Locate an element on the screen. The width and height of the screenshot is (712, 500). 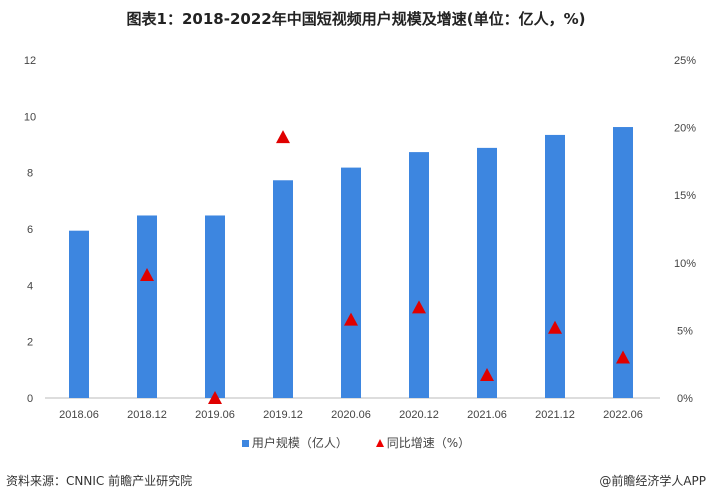
right-tick-label: 15% is located at coordinates (685, 196).